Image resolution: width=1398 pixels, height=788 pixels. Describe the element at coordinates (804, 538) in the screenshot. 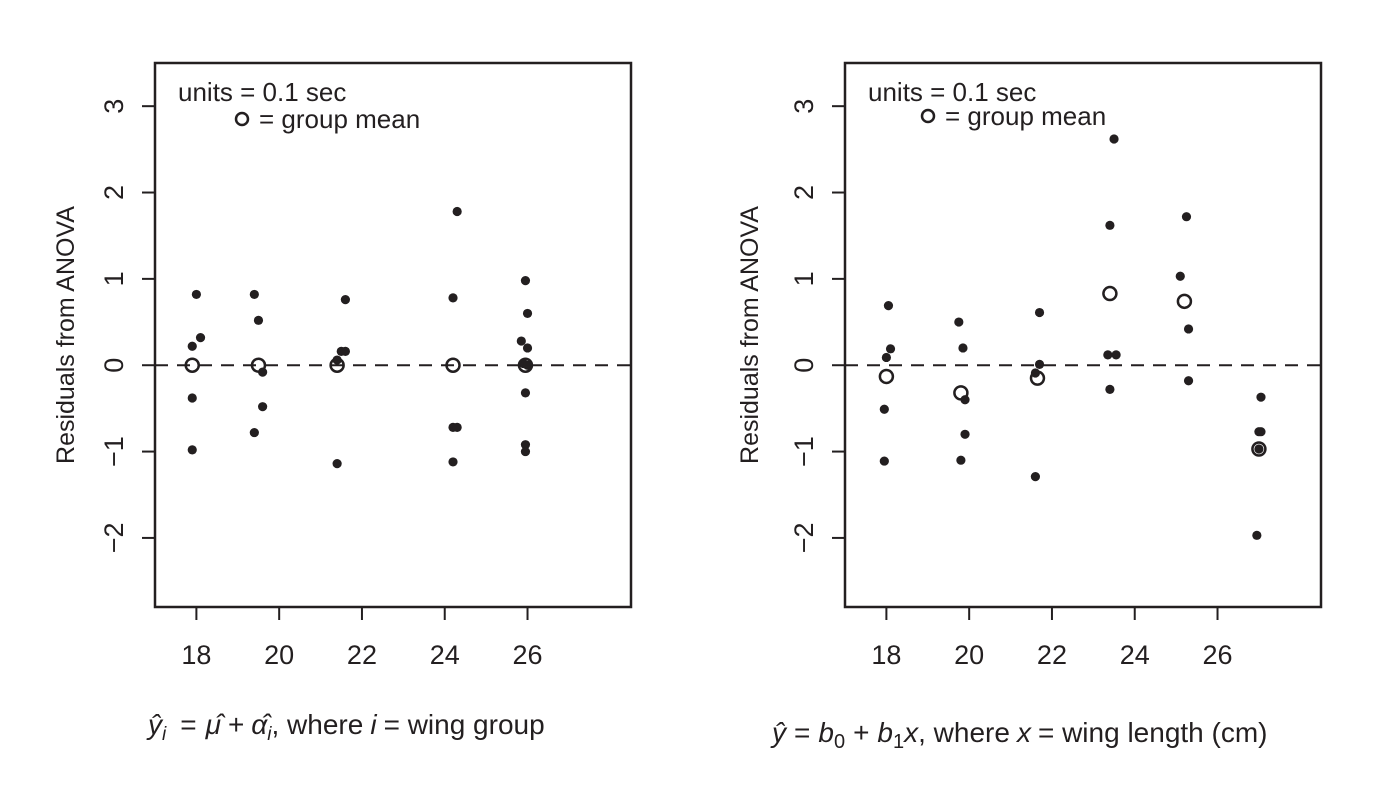

I see `right-y-tick-label: −2` at that location.